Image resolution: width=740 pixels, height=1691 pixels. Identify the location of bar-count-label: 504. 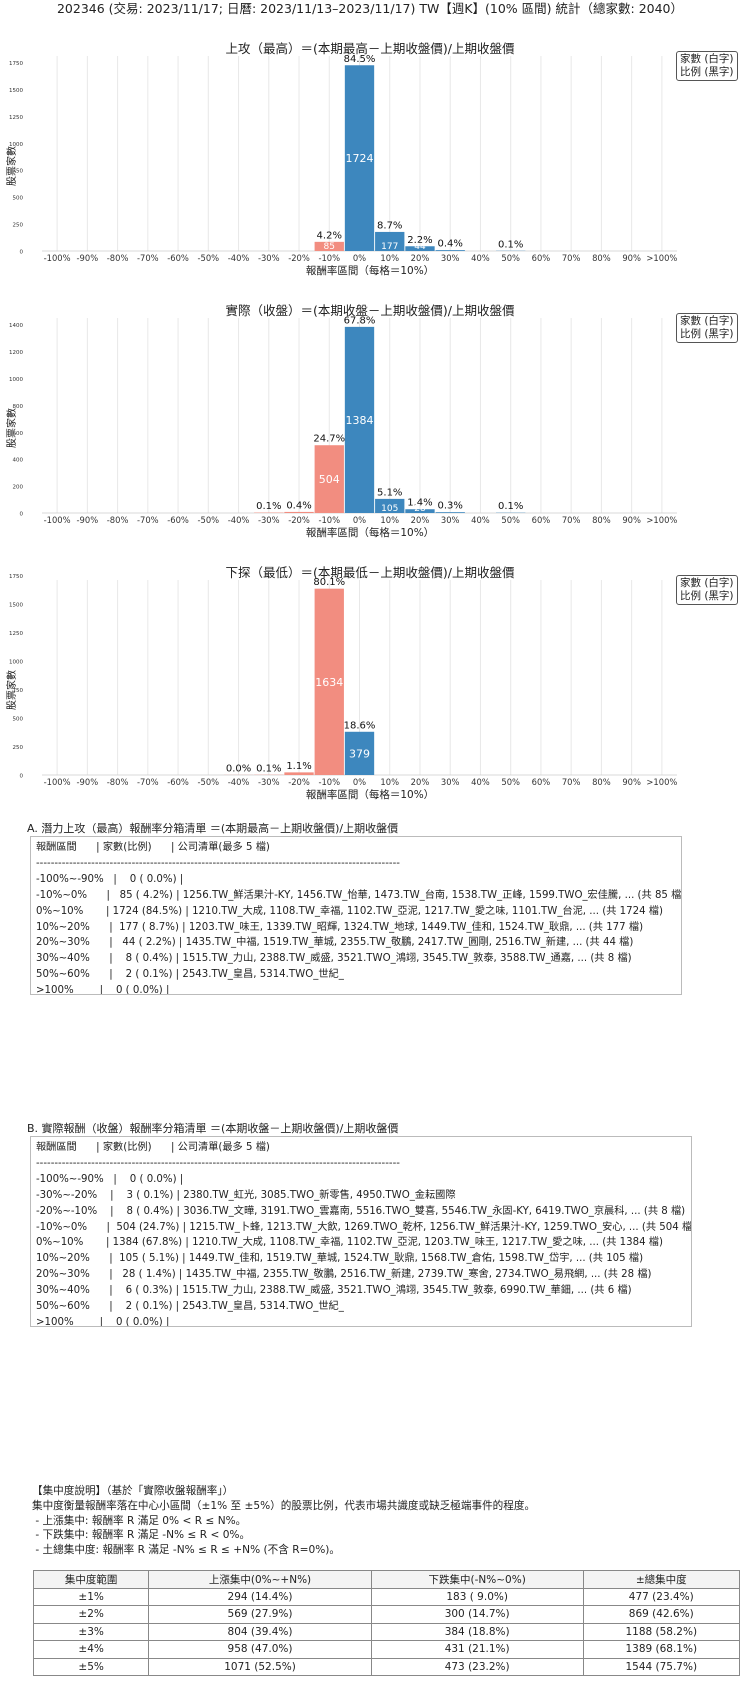
(329, 479).